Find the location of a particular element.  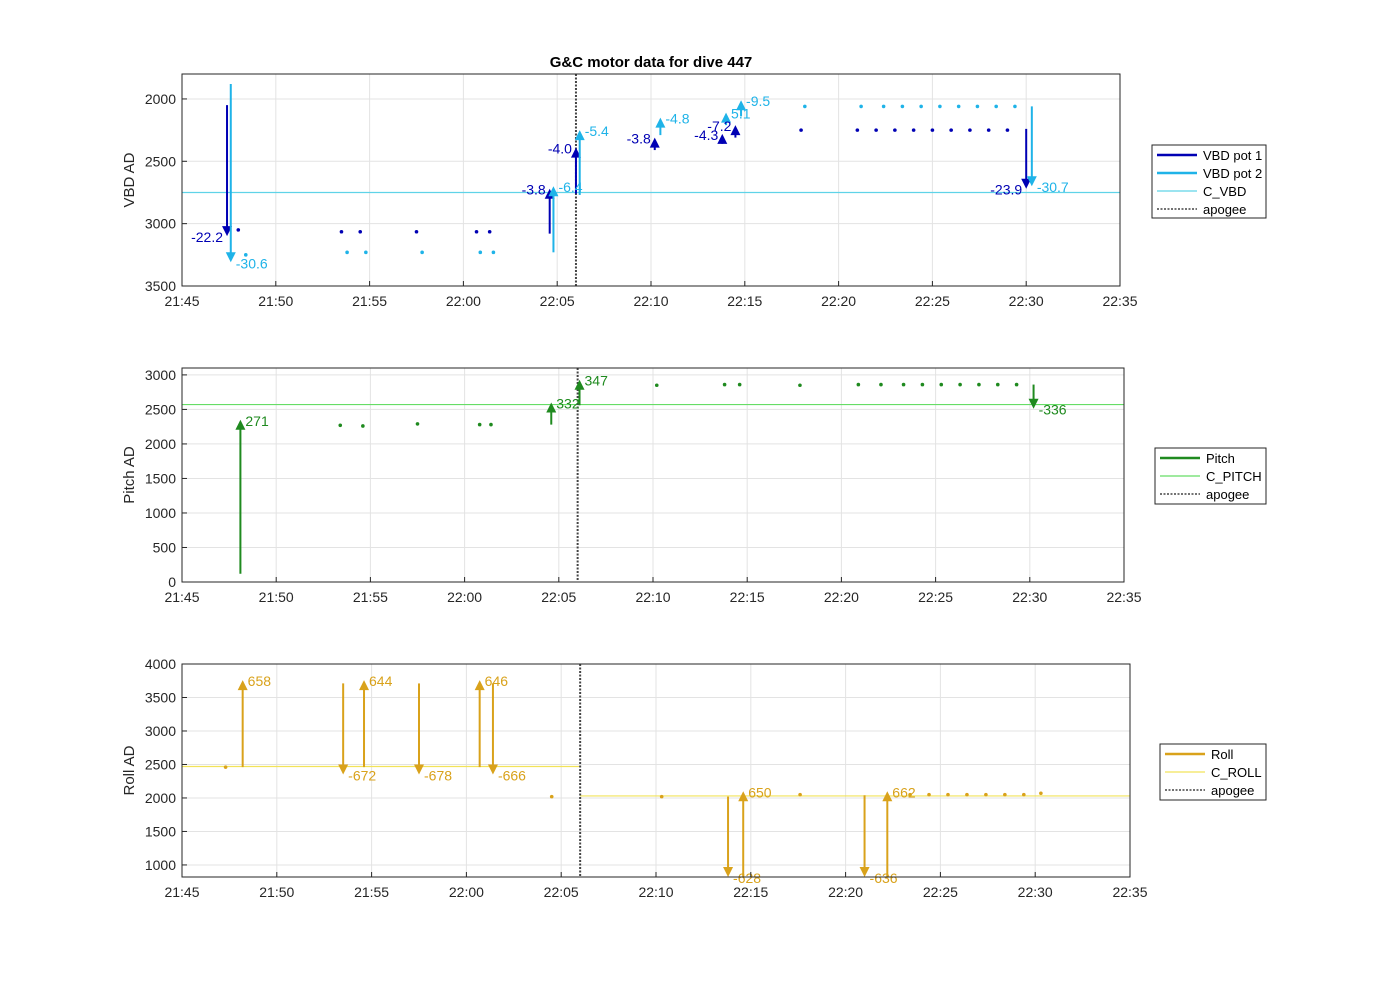

move-label: -30.7 is located at coordinates (1053, 187).